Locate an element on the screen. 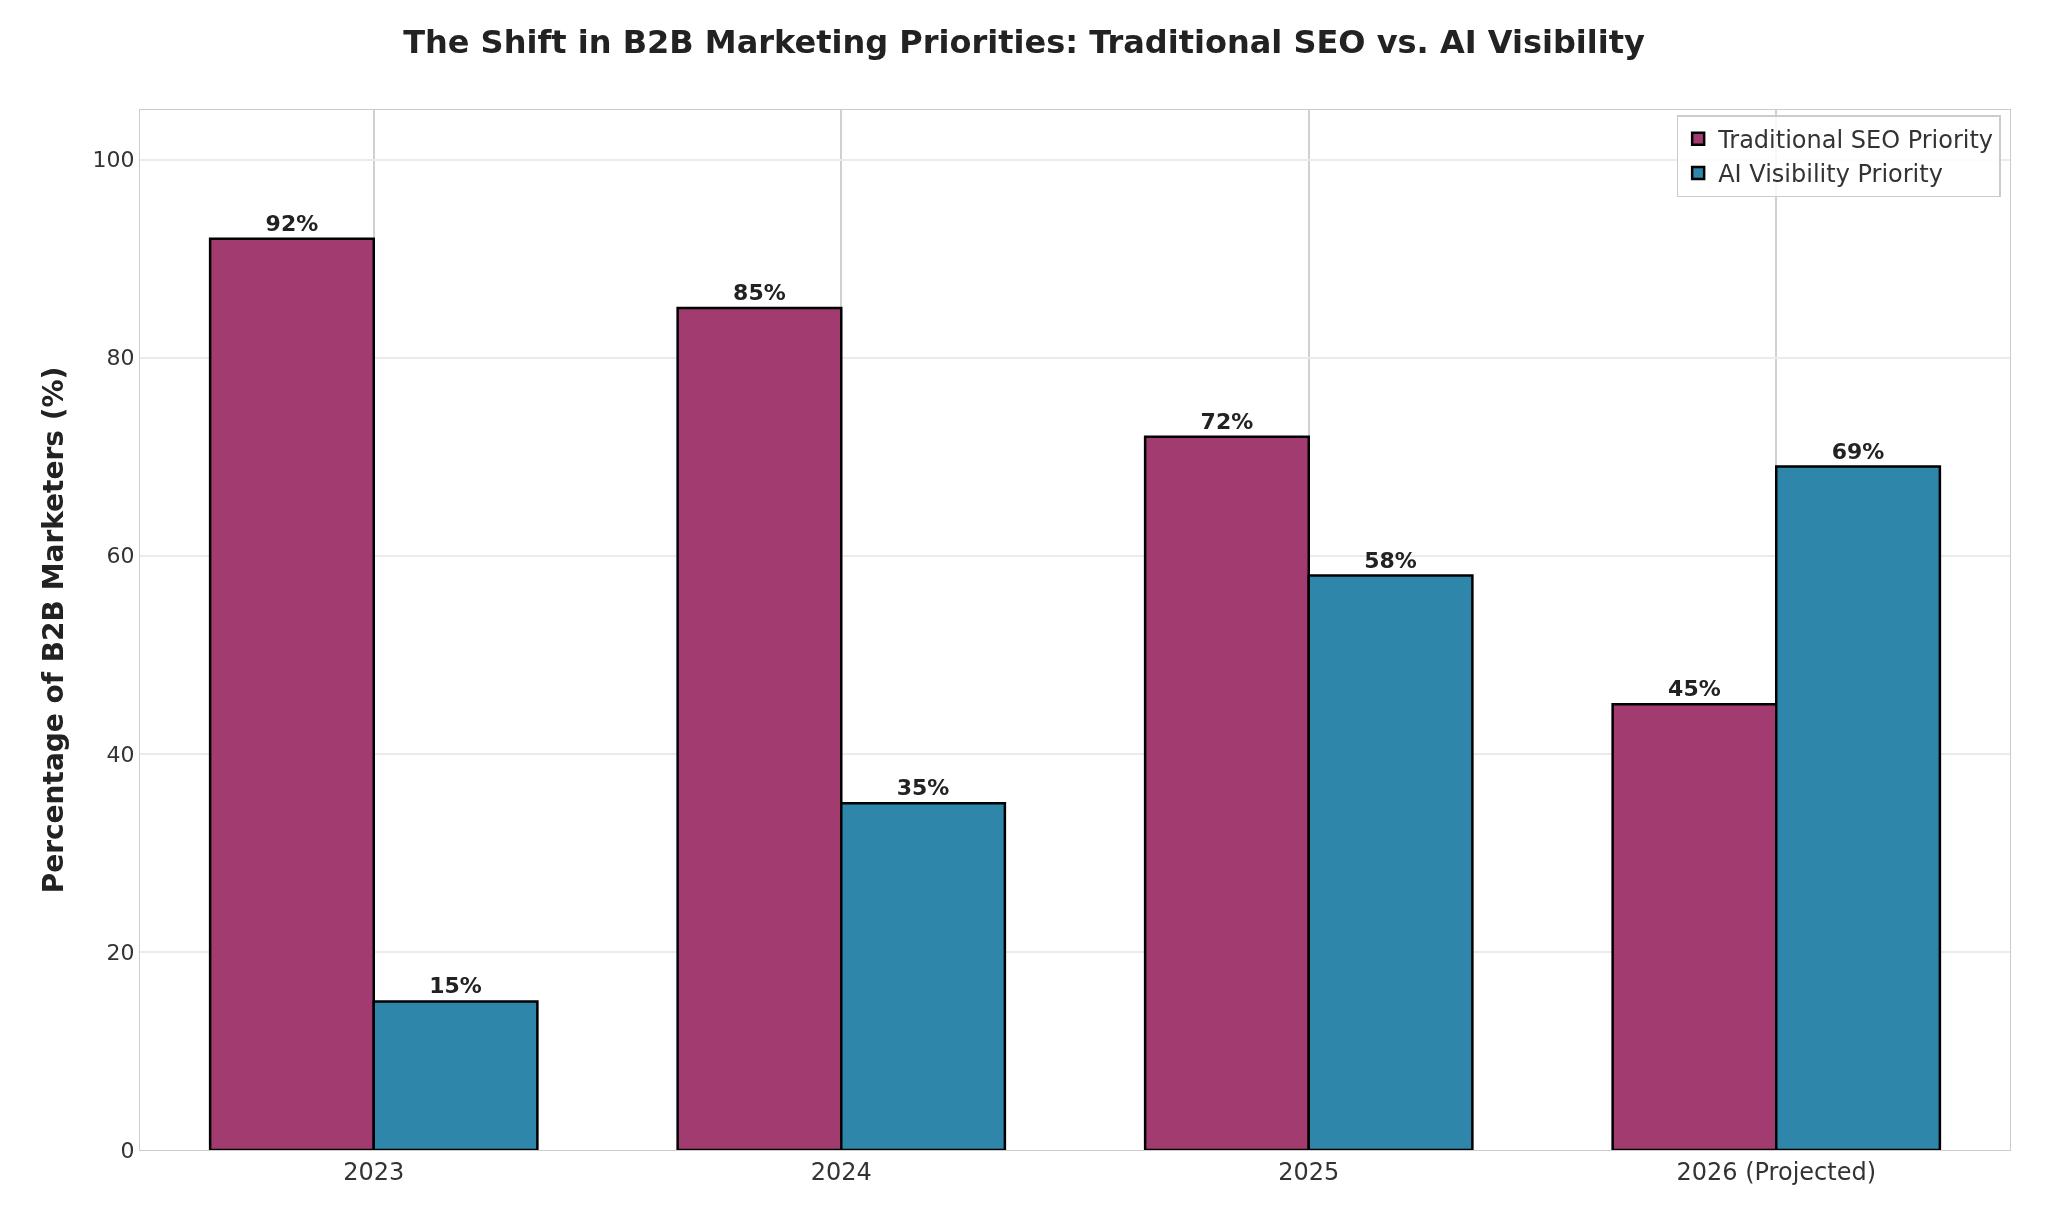 The image size is (2048, 1222). data-label: 69% is located at coordinates (1858, 451).